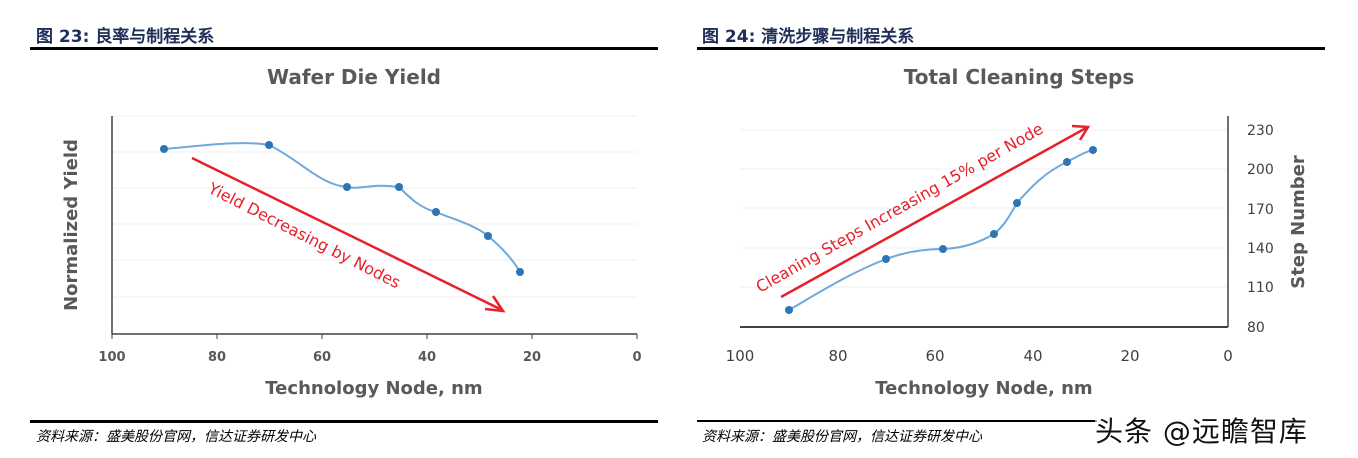  I want to click on source-note-right: 资料来源：盛美股份官网，信达证券研发中心, so click(842, 437).